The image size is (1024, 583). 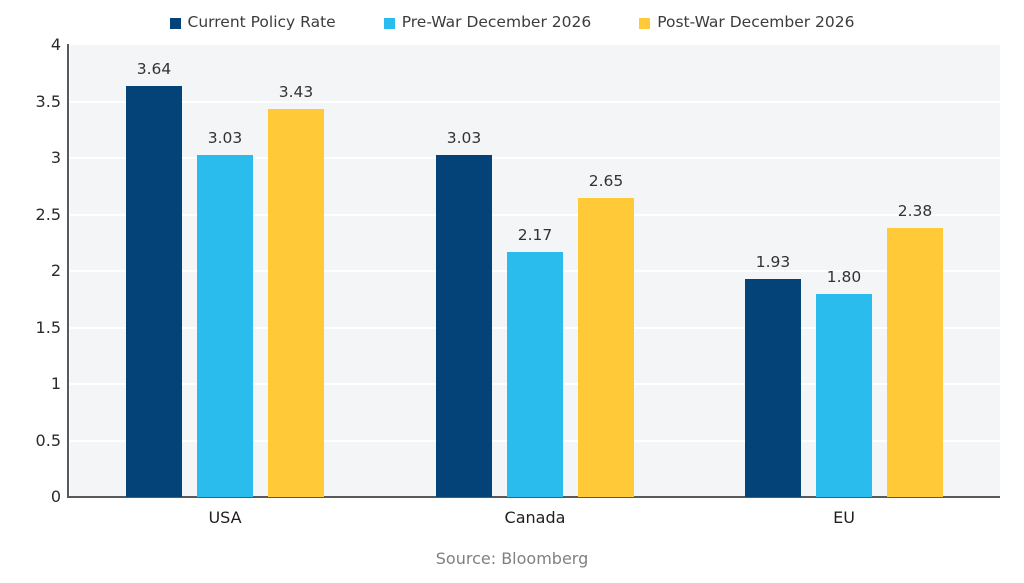 What do you see at coordinates (535, 234) in the screenshot?
I see `bar-value-label: 2.17` at bounding box center [535, 234].